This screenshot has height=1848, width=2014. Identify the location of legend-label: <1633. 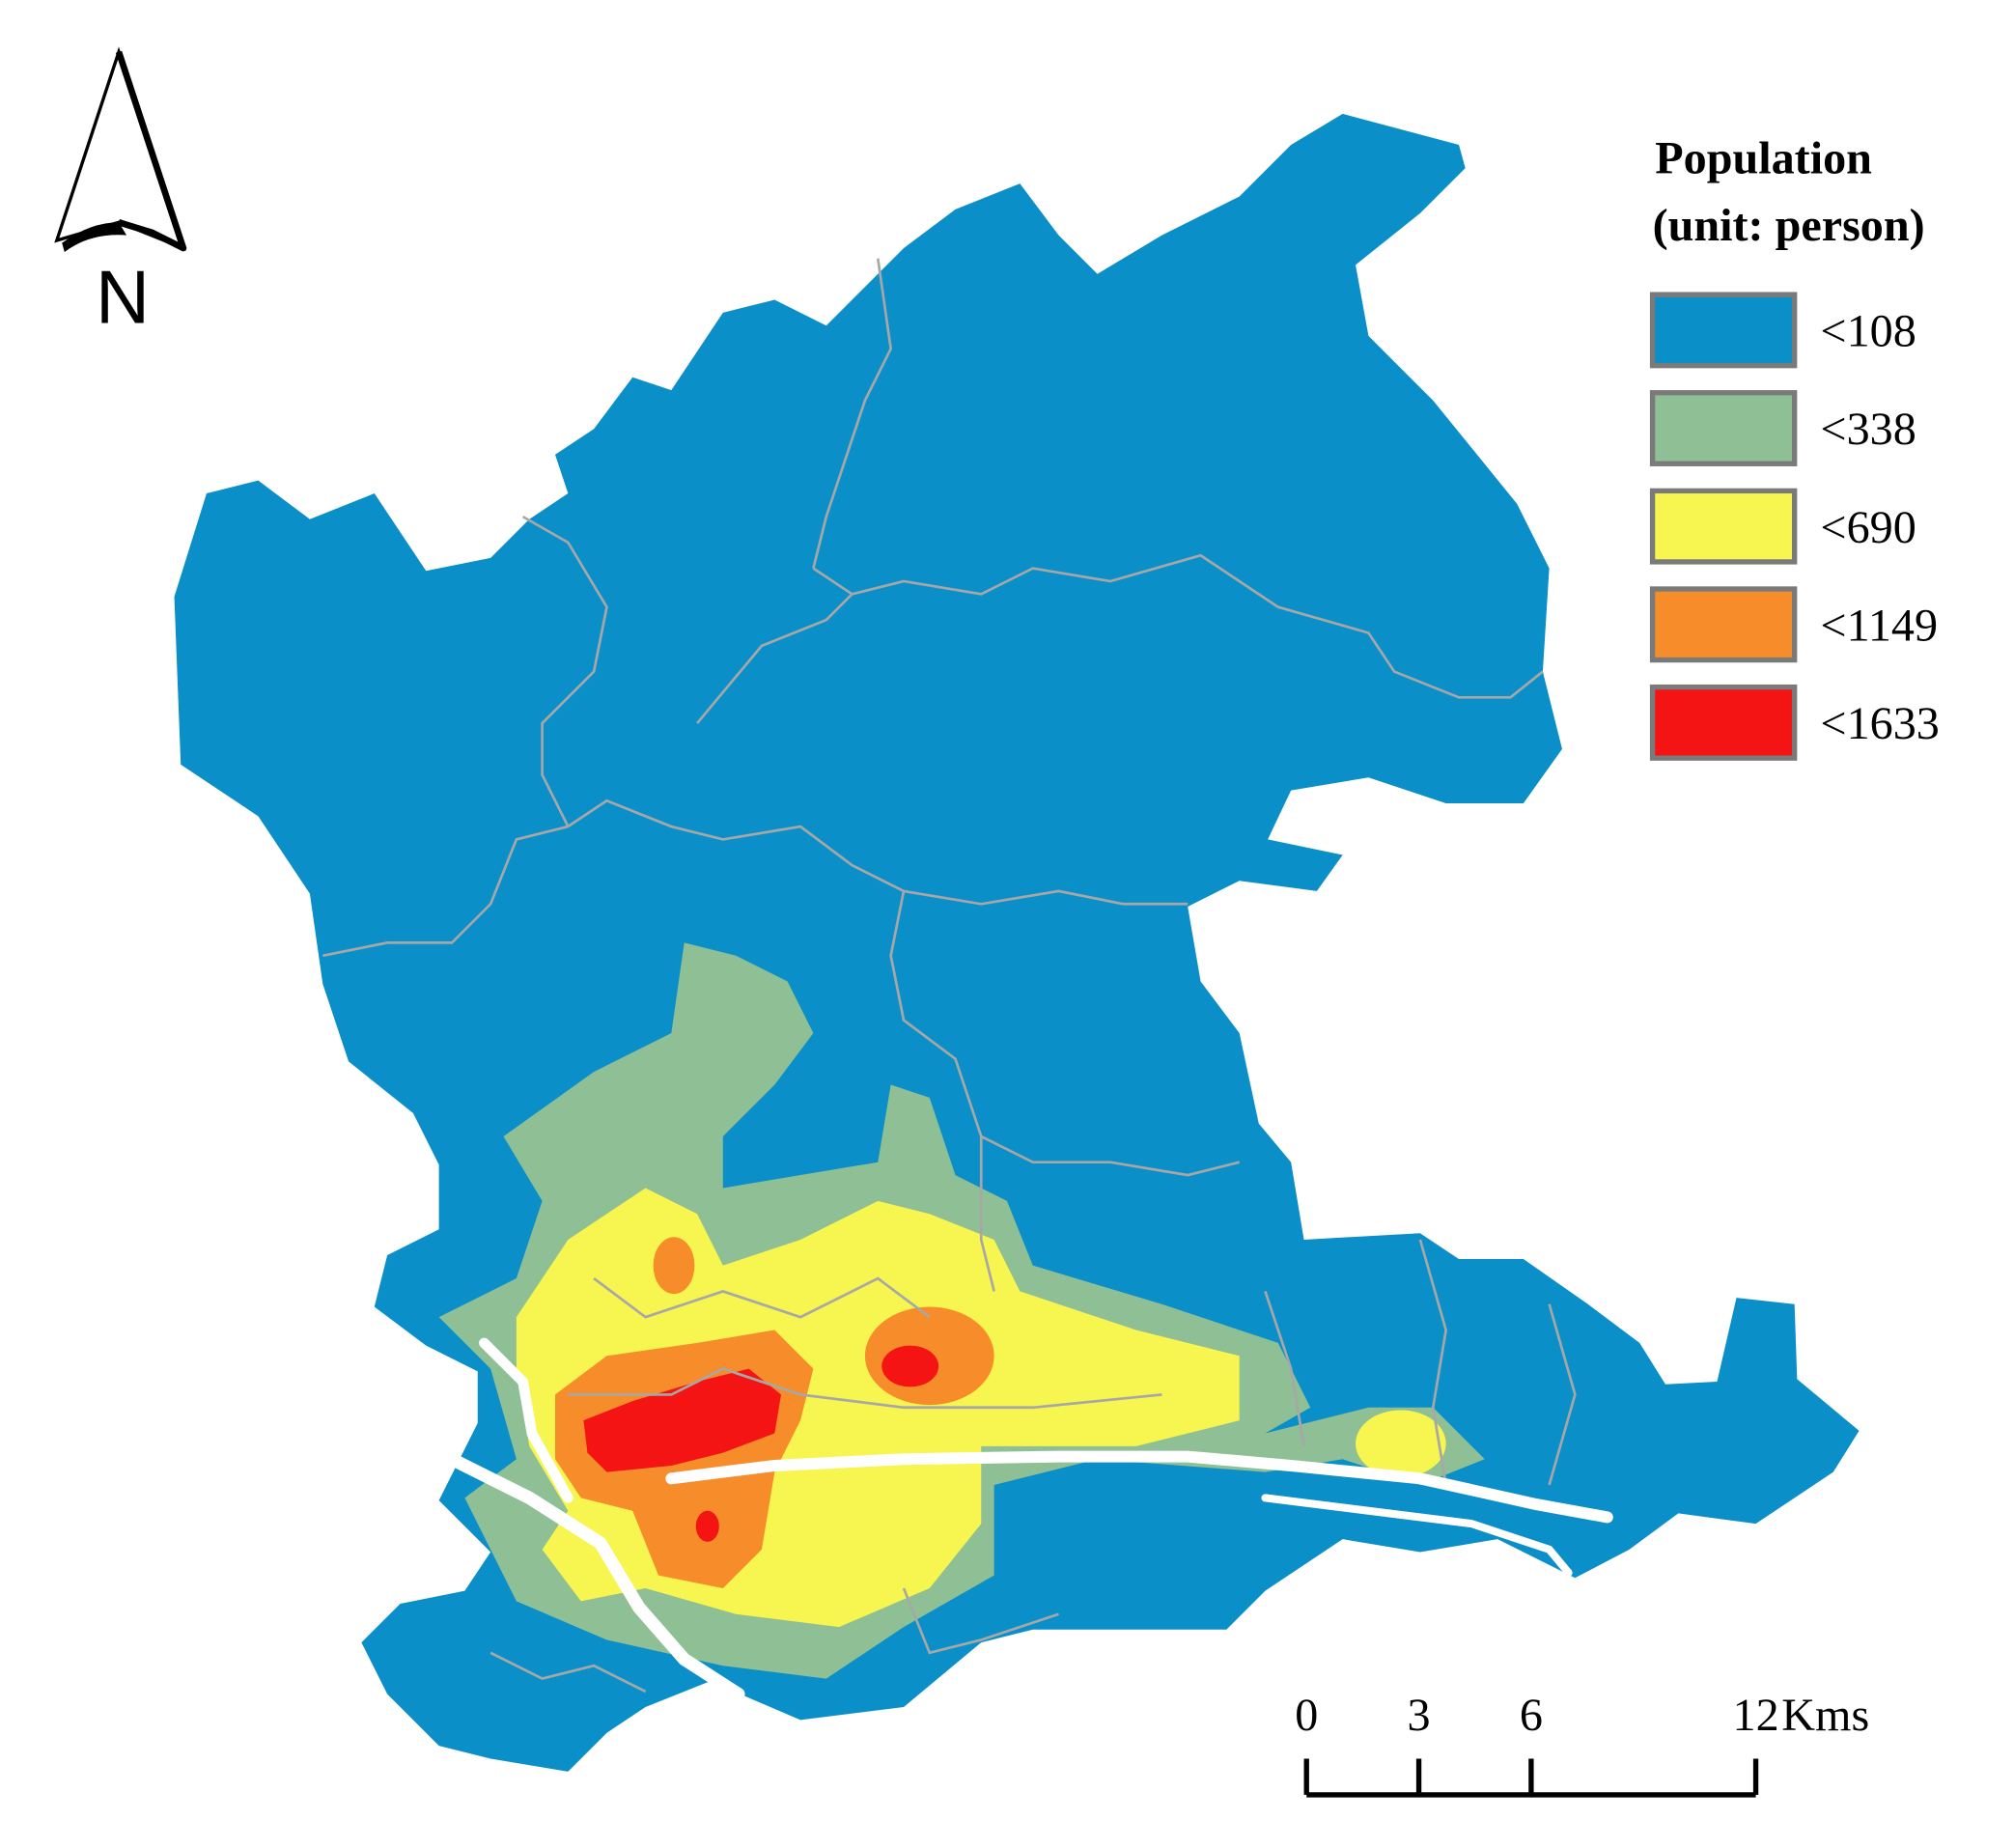
(1879, 724).